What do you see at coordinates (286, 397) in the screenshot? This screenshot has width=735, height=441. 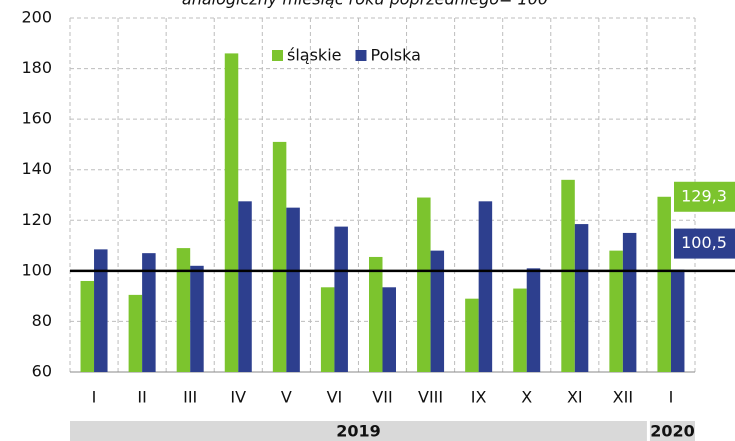 I see `x-tick-label: V` at bounding box center [286, 397].